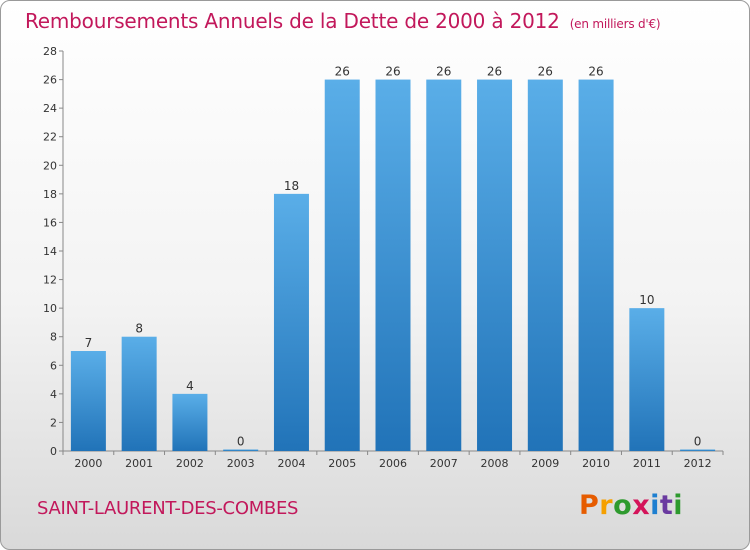 The height and width of the screenshot is (550, 750). I want to click on logo-letter: o, so click(623, 505).